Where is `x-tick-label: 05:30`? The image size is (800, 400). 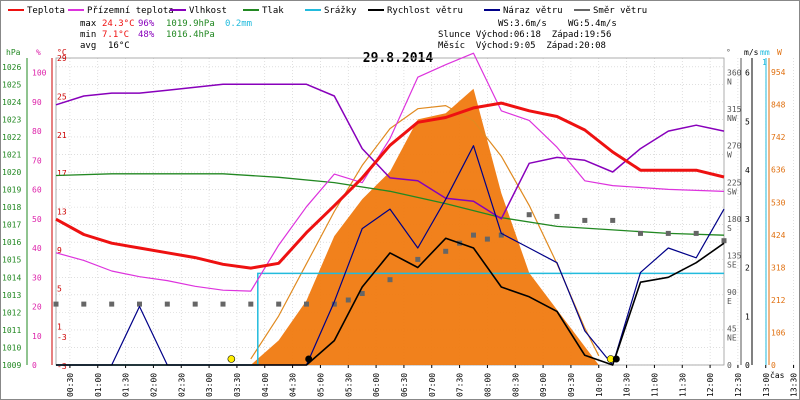 x-tick-label: 05:30 is located at coordinates (348, 385).